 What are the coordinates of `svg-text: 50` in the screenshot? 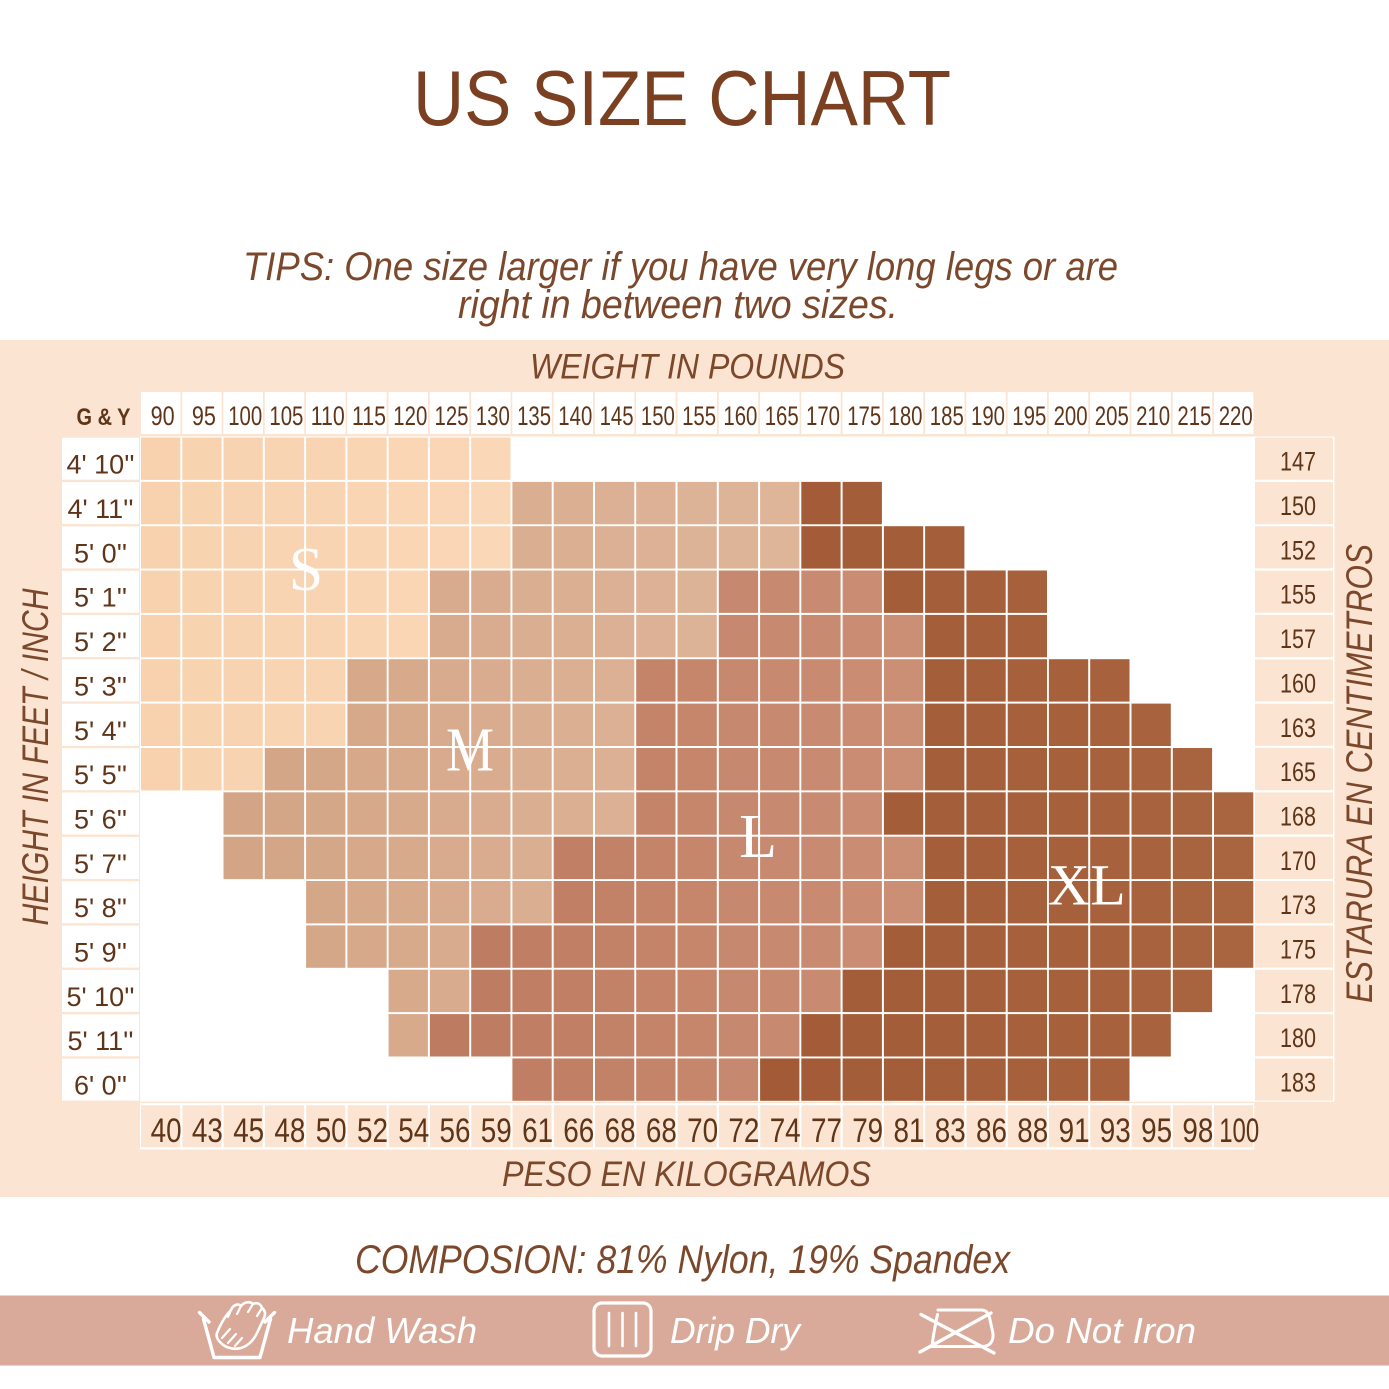 It's located at (331, 1131).